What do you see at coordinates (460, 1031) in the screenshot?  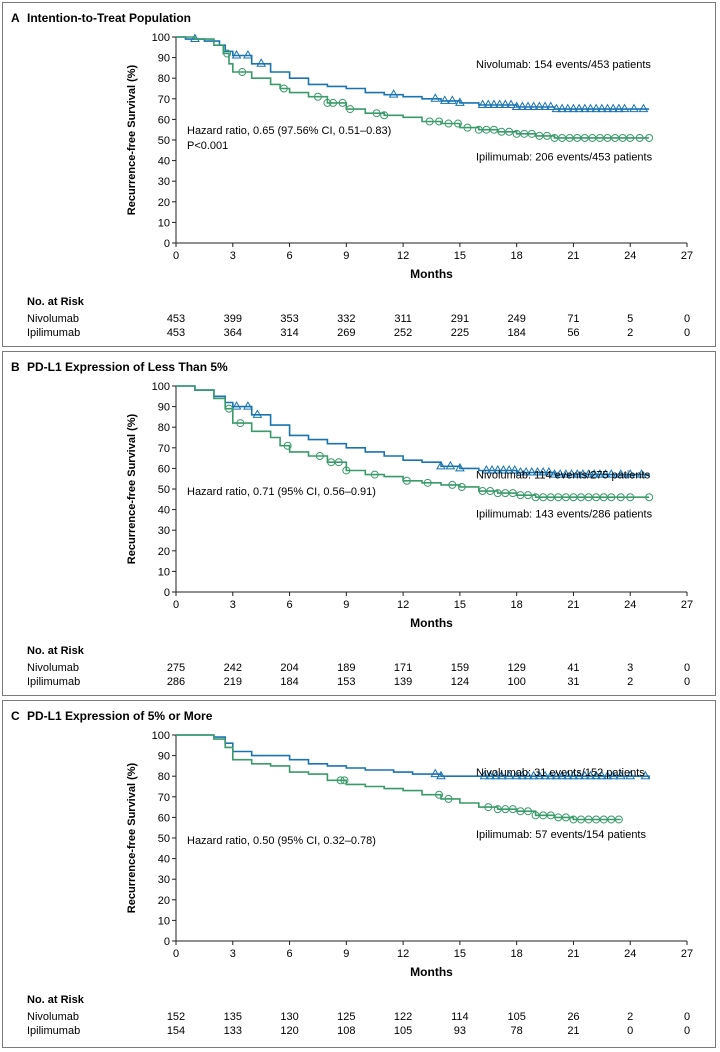 I see `risk-value: 93` at bounding box center [460, 1031].